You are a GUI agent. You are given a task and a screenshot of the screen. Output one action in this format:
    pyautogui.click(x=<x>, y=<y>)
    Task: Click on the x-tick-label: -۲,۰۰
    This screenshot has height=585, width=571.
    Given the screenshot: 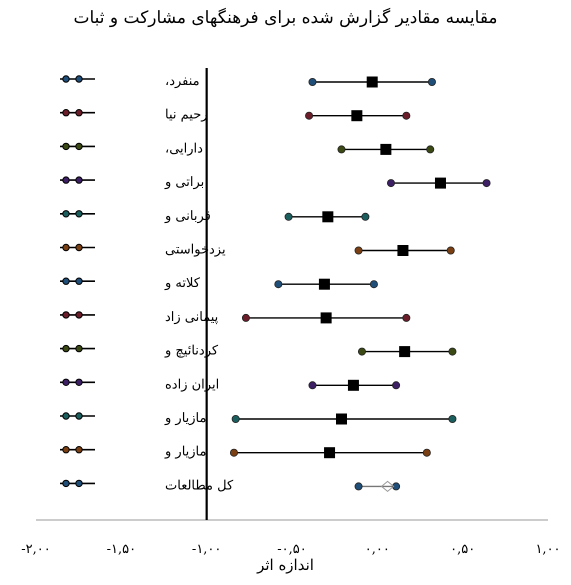 What is the action you would take?
    pyautogui.click(x=35, y=549)
    